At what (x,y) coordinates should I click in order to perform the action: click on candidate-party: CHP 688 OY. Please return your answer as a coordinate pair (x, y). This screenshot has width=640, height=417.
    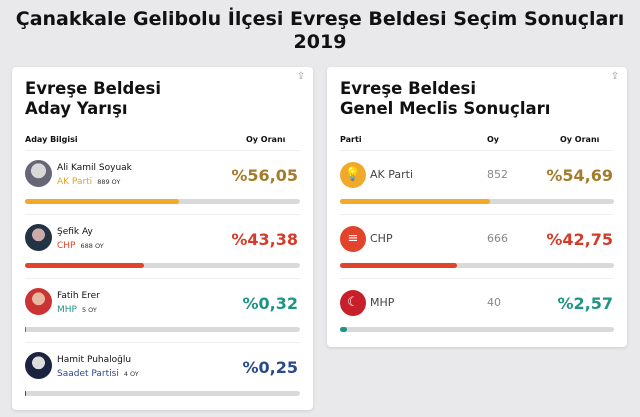
    Looking at the image, I should click on (80, 246).